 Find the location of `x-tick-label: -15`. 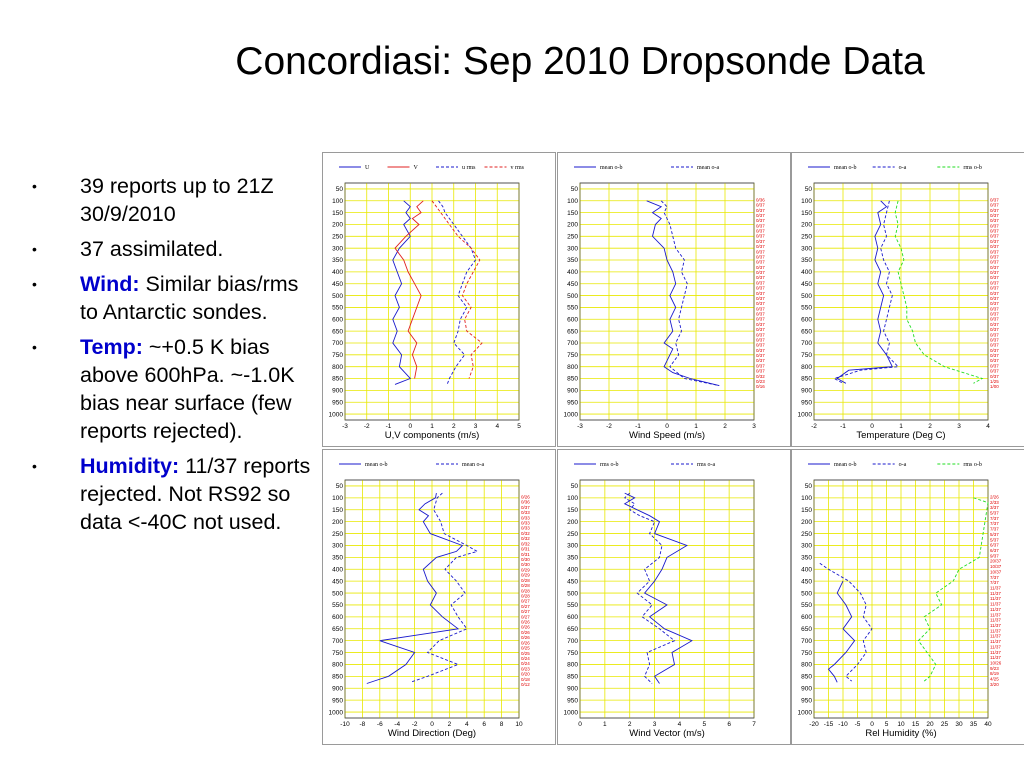

x-tick-label: -15 is located at coordinates (829, 724).